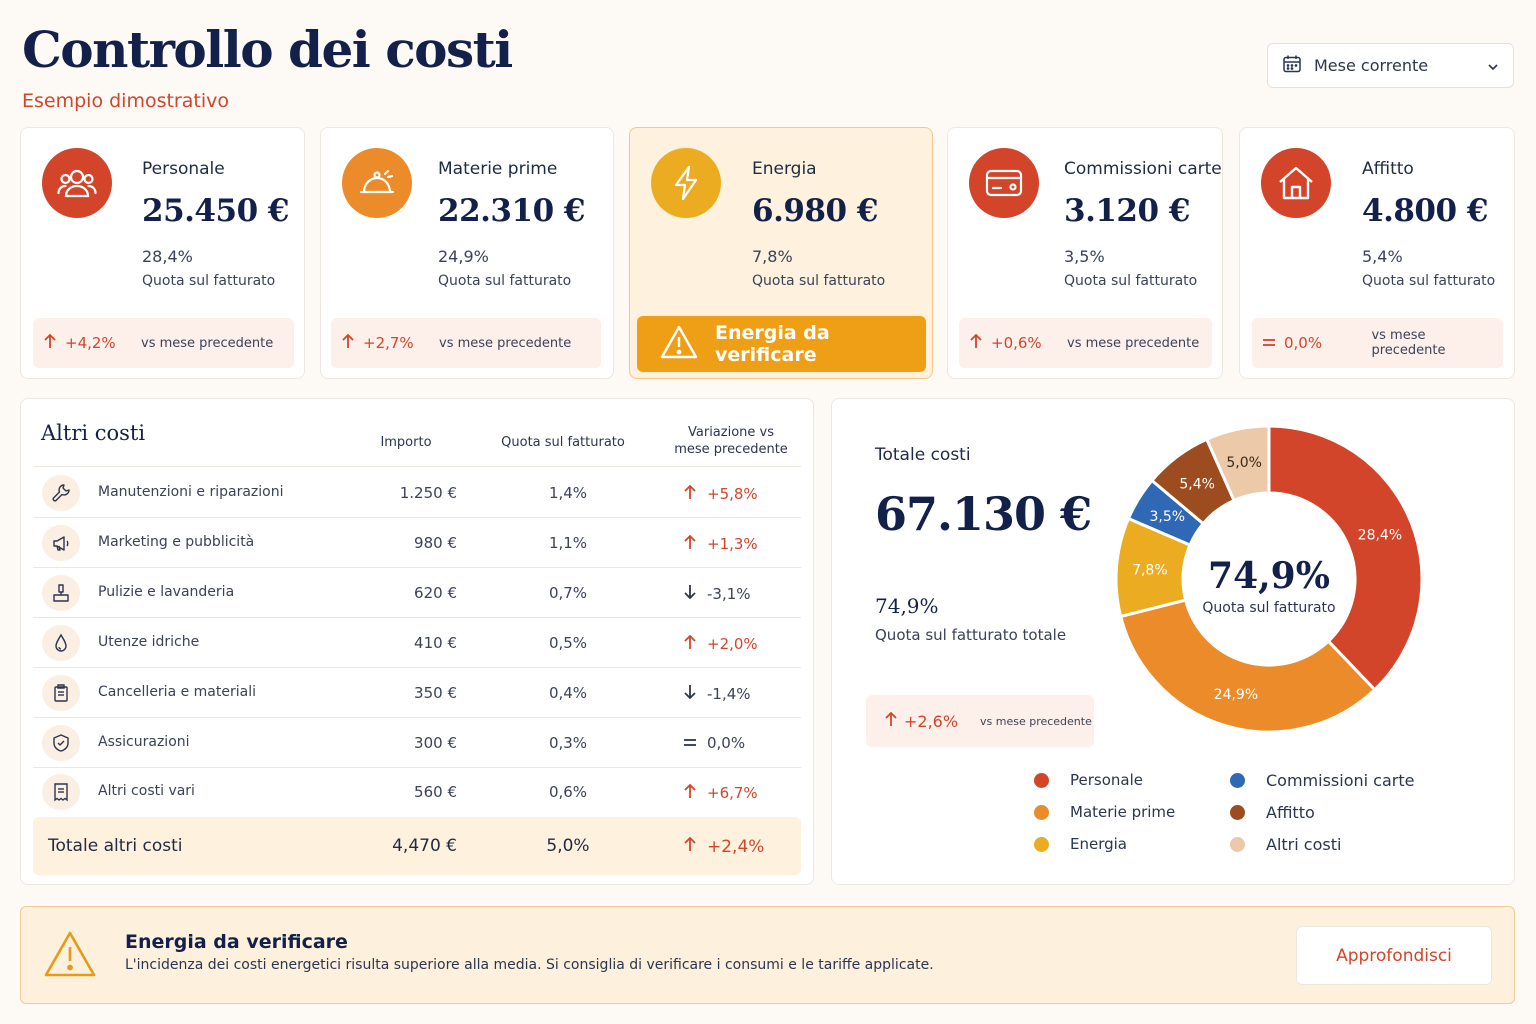  Describe the element at coordinates (983, 514) in the screenshot. I see `total-costs-value: 67.130 €` at that location.